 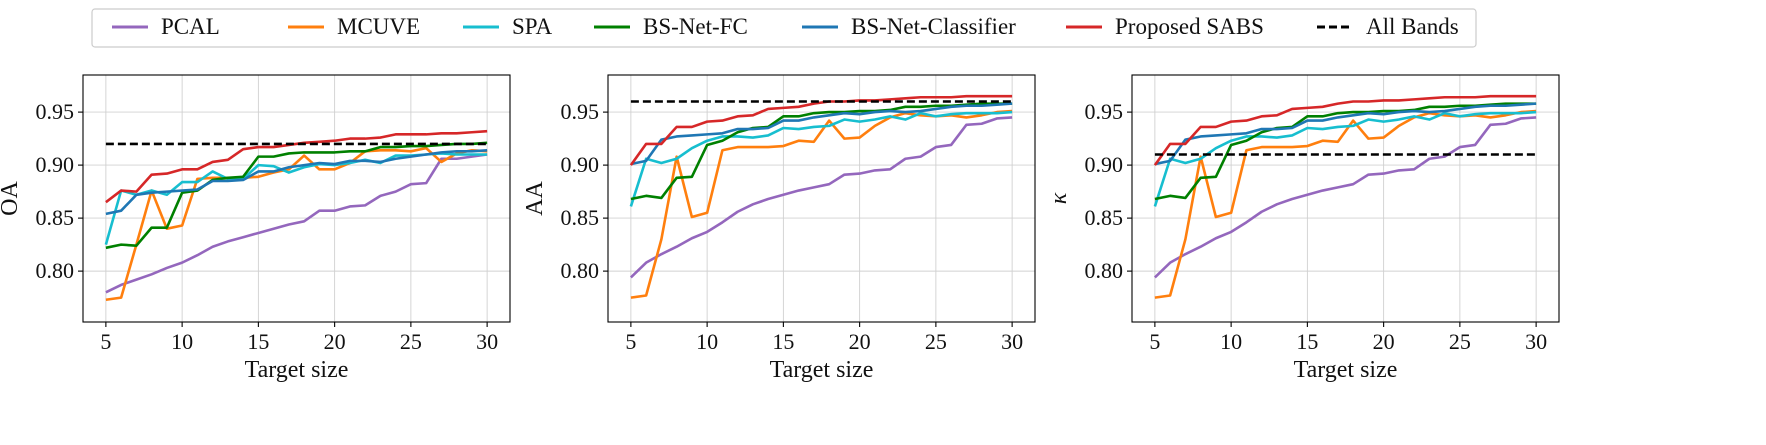 I want to click on chart-aa-series-bs-net-fc, so click(x=821, y=151).